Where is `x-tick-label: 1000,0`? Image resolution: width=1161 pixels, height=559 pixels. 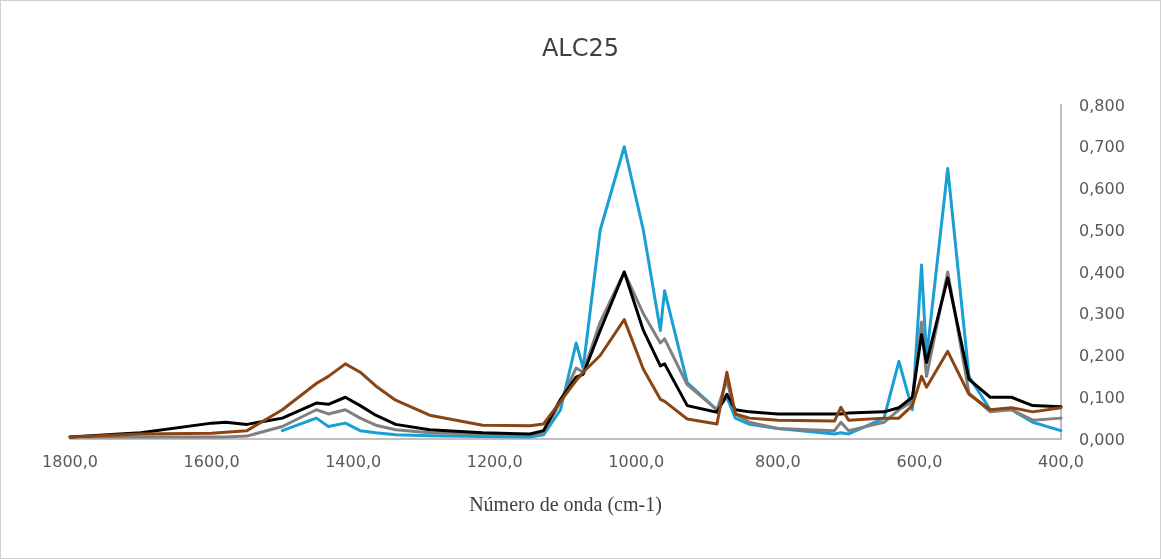 x-tick-label: 1000,0 is located at coordinates (636, 461).